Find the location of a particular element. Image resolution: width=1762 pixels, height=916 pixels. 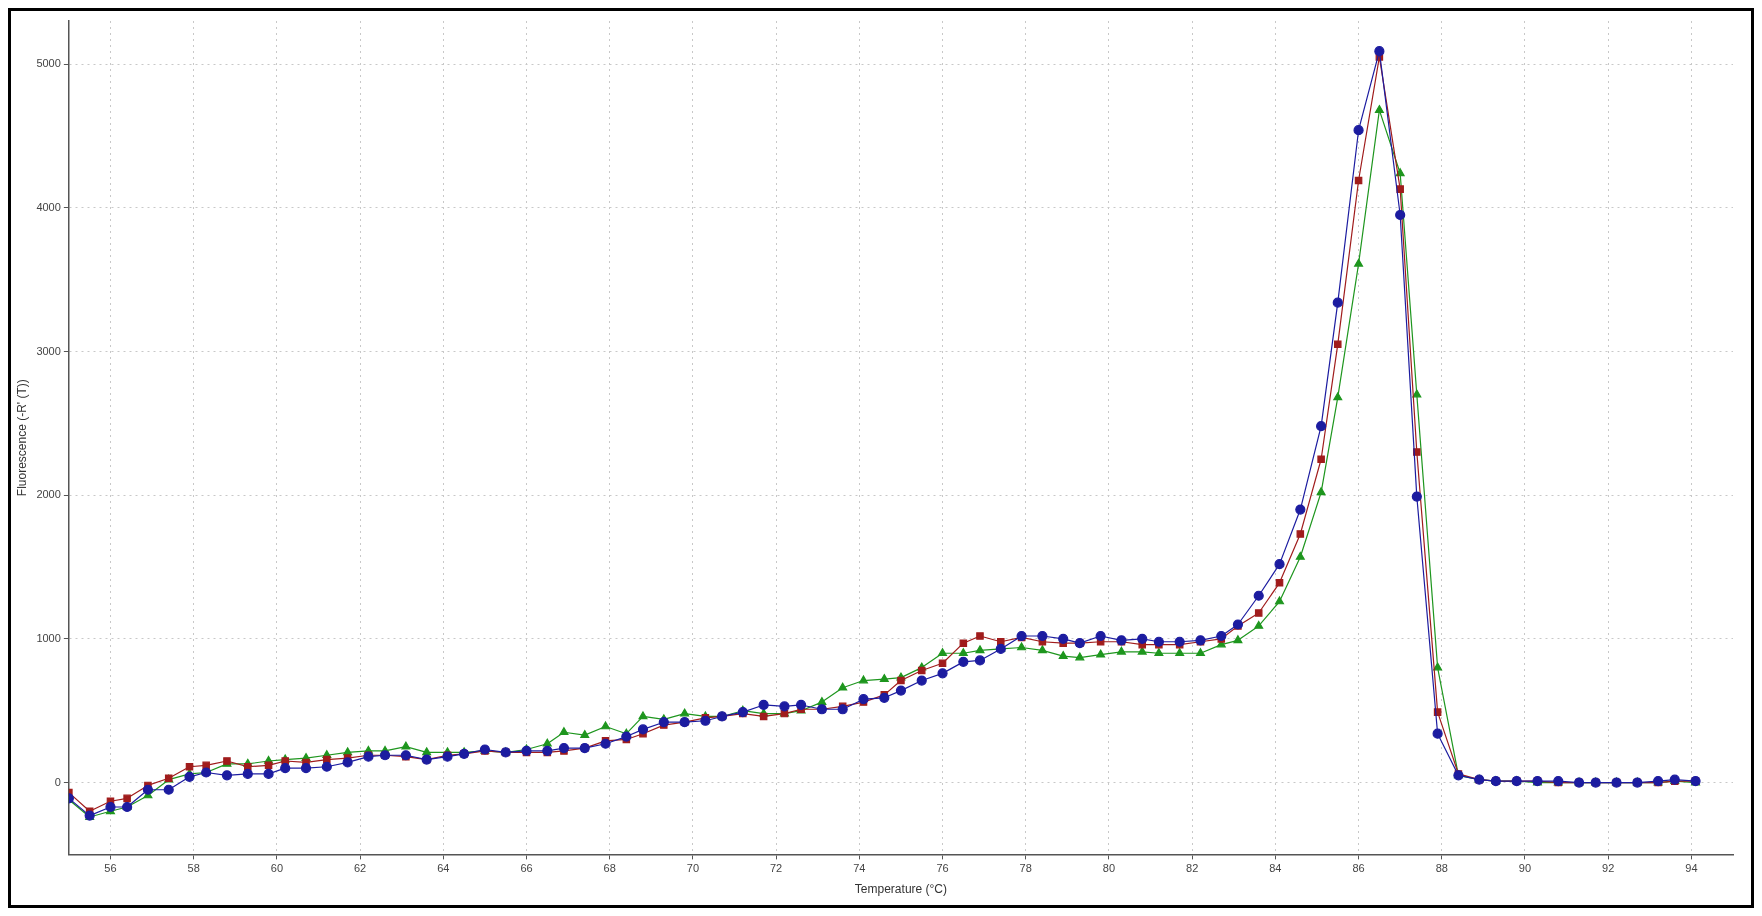

x-tick-label: 86 is located at coordinates (1358, 868).